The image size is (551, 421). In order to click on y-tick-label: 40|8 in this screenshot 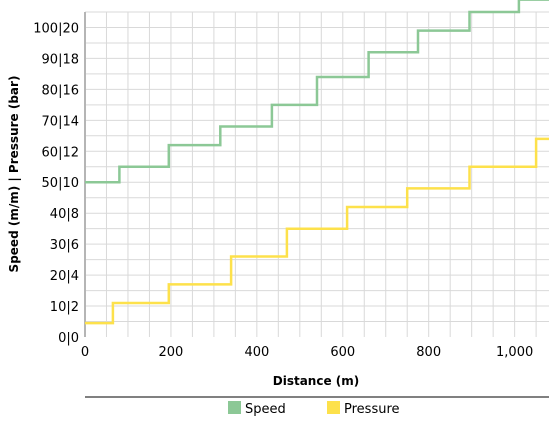, I will do `click(64, 214)`.